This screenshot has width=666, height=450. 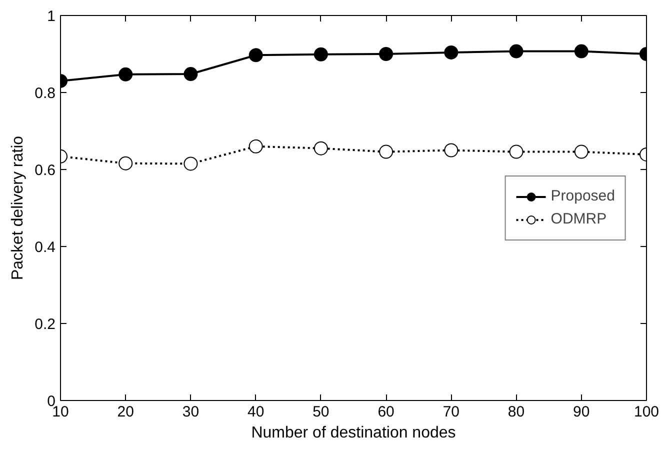 I want to click on legend-label: Proposed, so click(x=582, y=196).